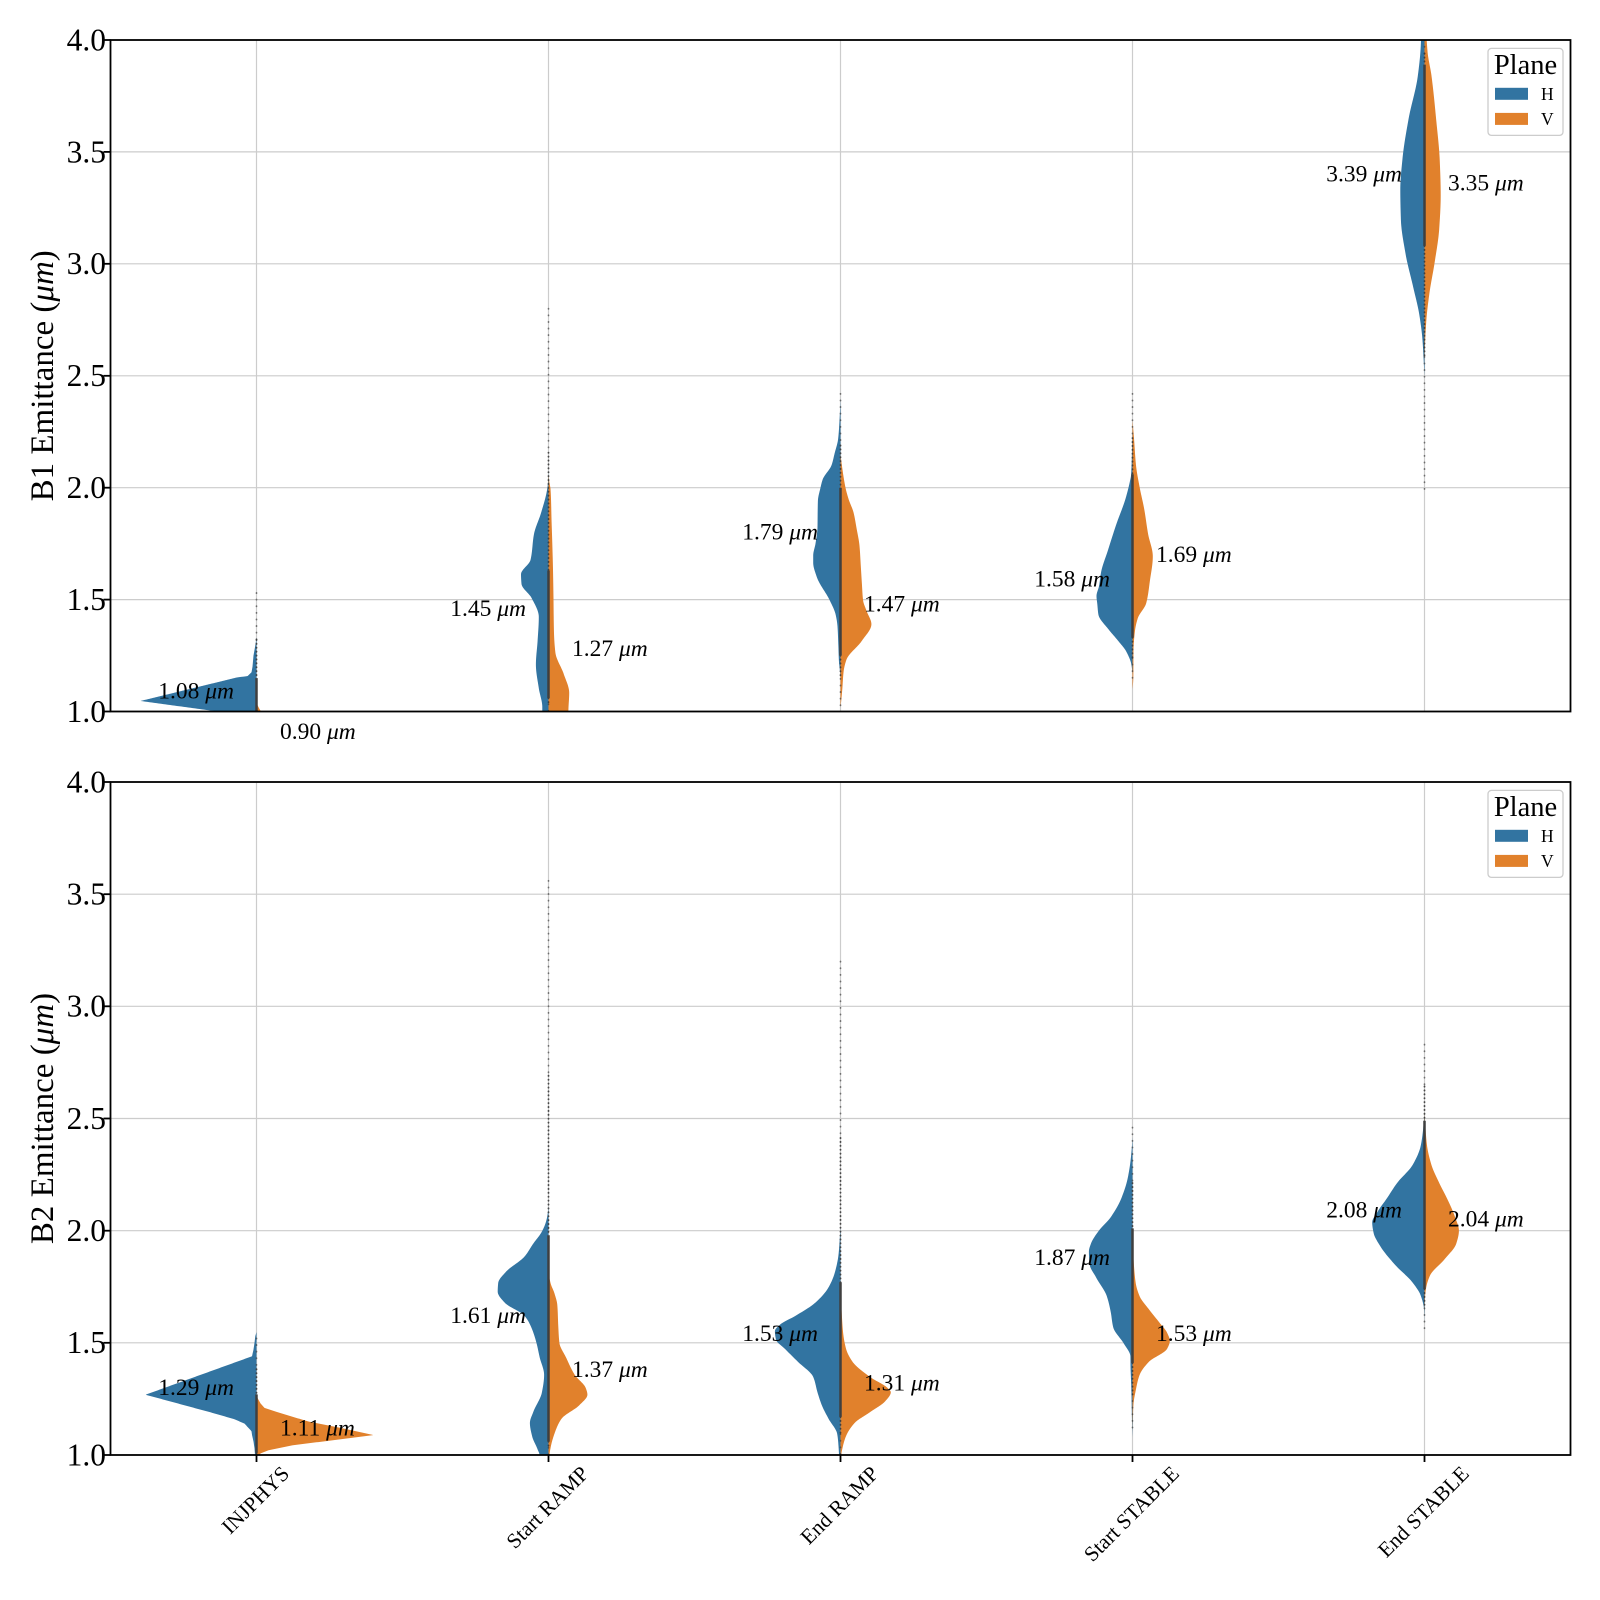 This screenshot has width=1600, height=1600. Describe the element at coordinates (196, 692) in the screenshot. I see `svg-text: 1.08 μm` at that location.